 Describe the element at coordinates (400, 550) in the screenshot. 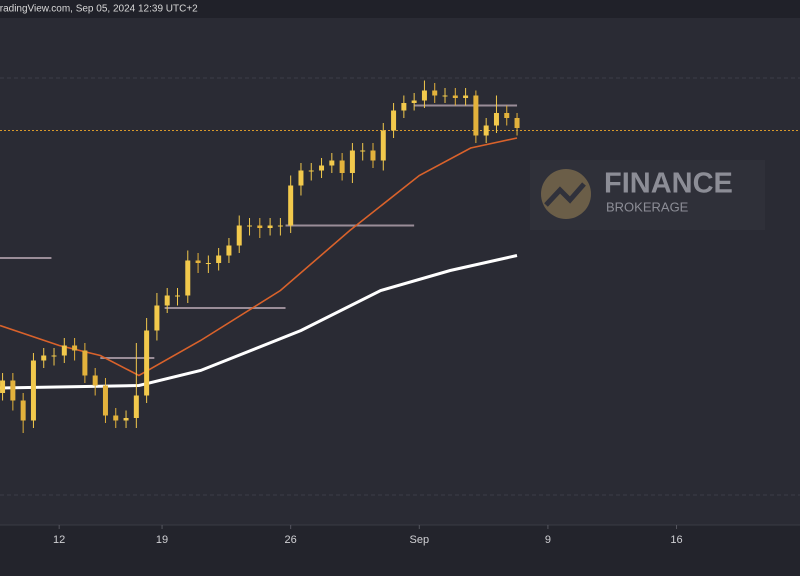

I see `x-axis-area` at that location.